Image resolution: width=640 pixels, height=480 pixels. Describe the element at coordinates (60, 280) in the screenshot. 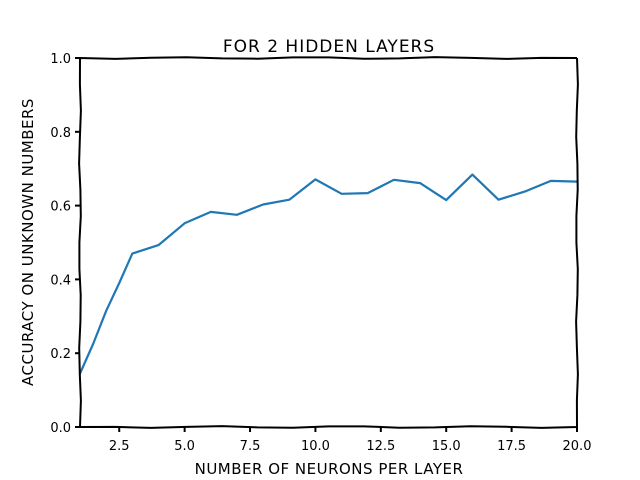

I see `y-tick-label: 0.4` at that location.